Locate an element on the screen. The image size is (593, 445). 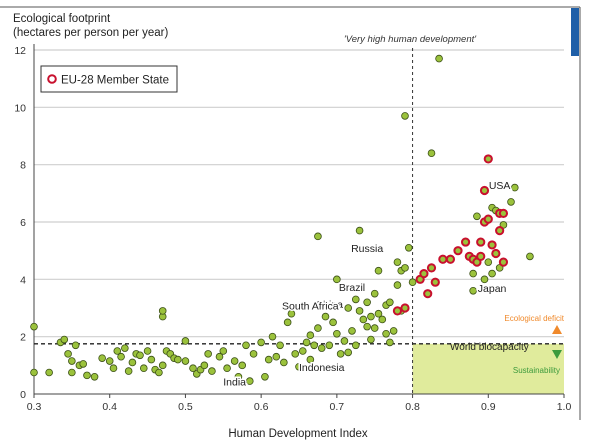
country-label-china: China is located at coordinates (330, 305).